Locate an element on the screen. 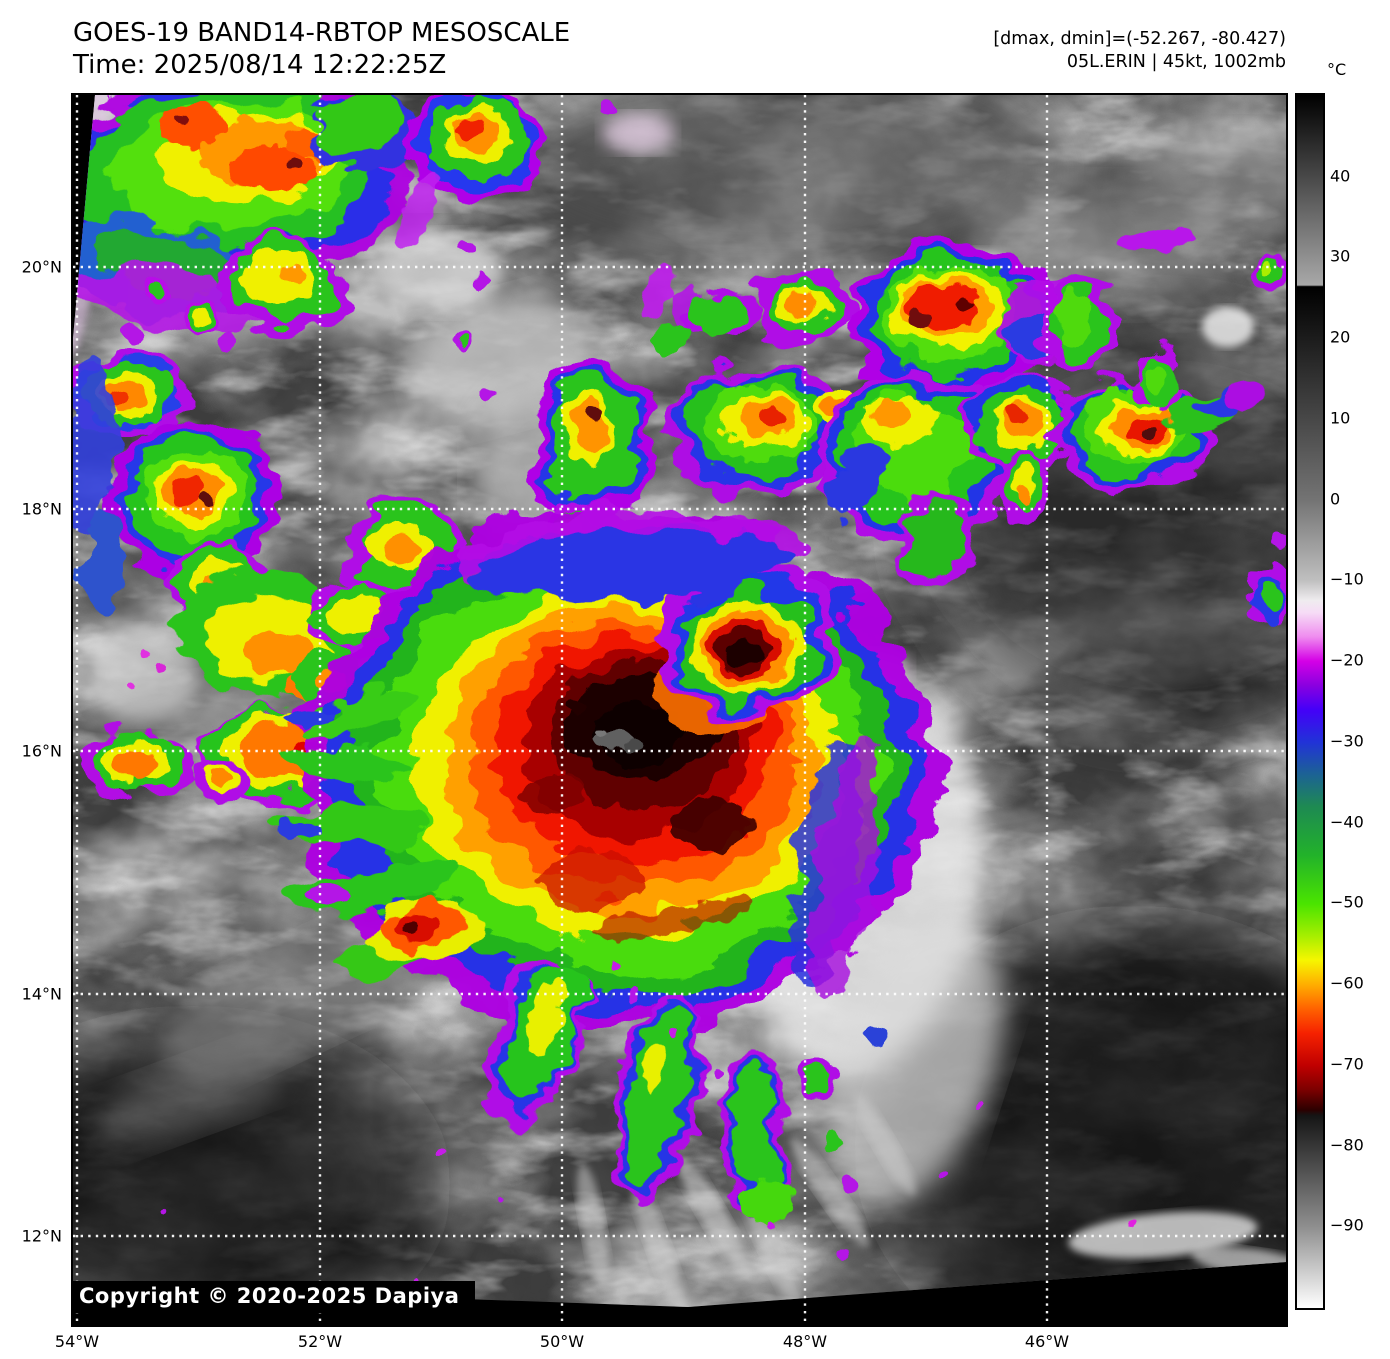 This screenshot has width=1390, height=1359. lat-tick-label: 14°N is located at coordinates (41, 994).